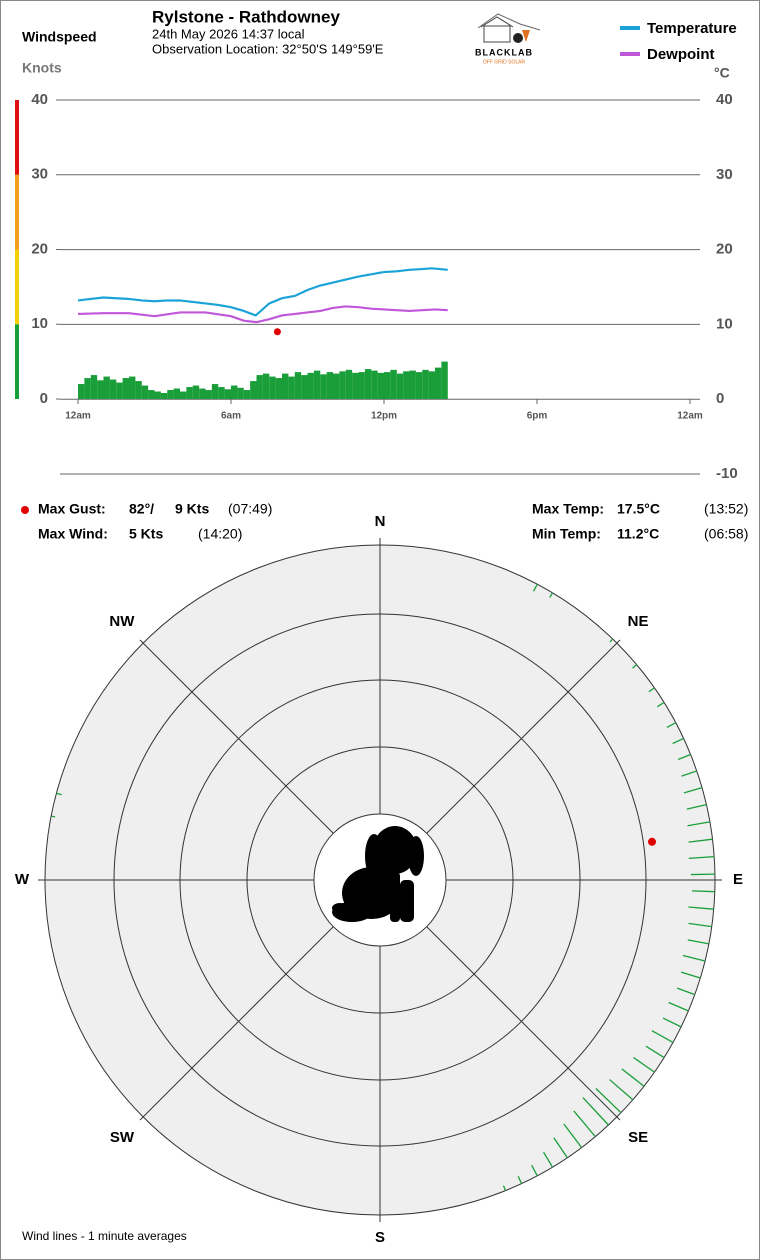 This screenshot has width=760, height=1260. I want to click on stat-label: Max Gust:, so click(72, 509).